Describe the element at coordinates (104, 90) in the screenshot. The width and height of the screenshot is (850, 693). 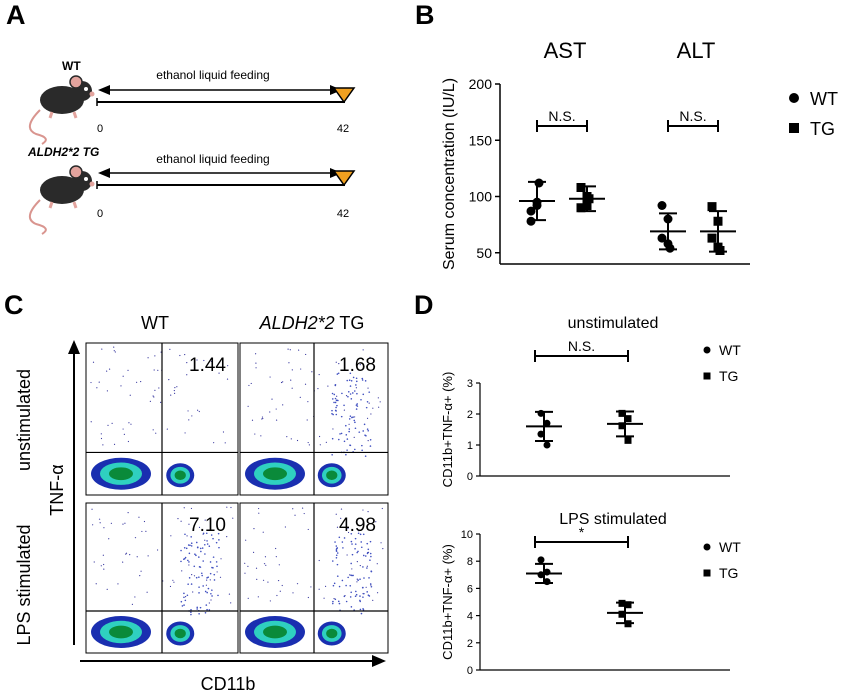
I see `arrowhead-left` at that location.